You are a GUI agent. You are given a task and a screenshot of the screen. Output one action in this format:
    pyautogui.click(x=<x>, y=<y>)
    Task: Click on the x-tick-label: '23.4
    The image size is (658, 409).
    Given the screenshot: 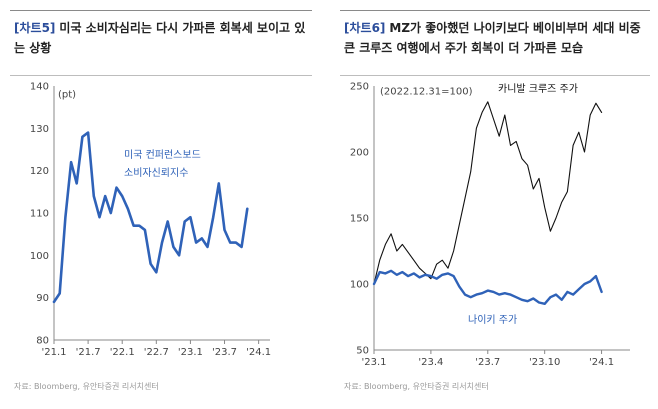 What is the action you would take?
    pyautogui.click(x=430, y=362)
    